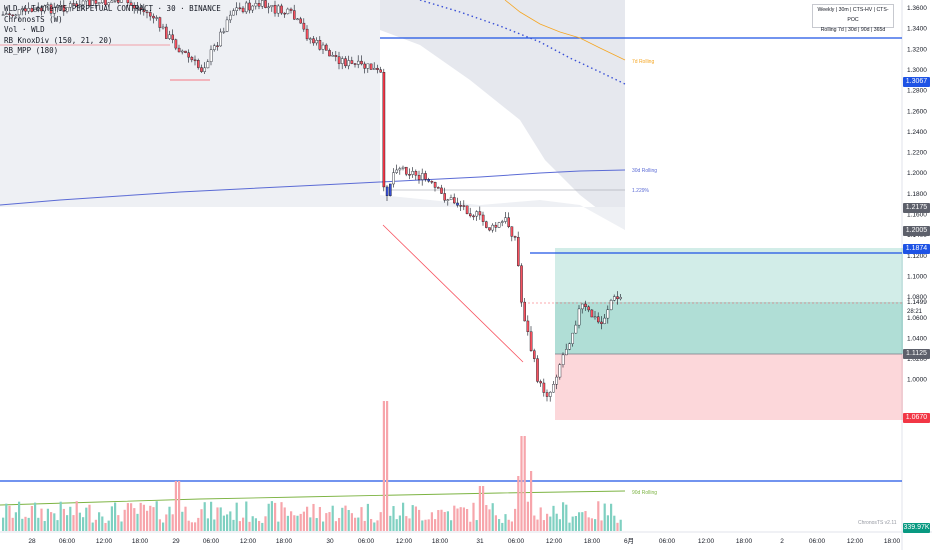  What do you see at coordinates (33, 19) in the screenshot?
I see `indicator-chronosts: ChronosTS (W)` at bounding box center [33, 19].